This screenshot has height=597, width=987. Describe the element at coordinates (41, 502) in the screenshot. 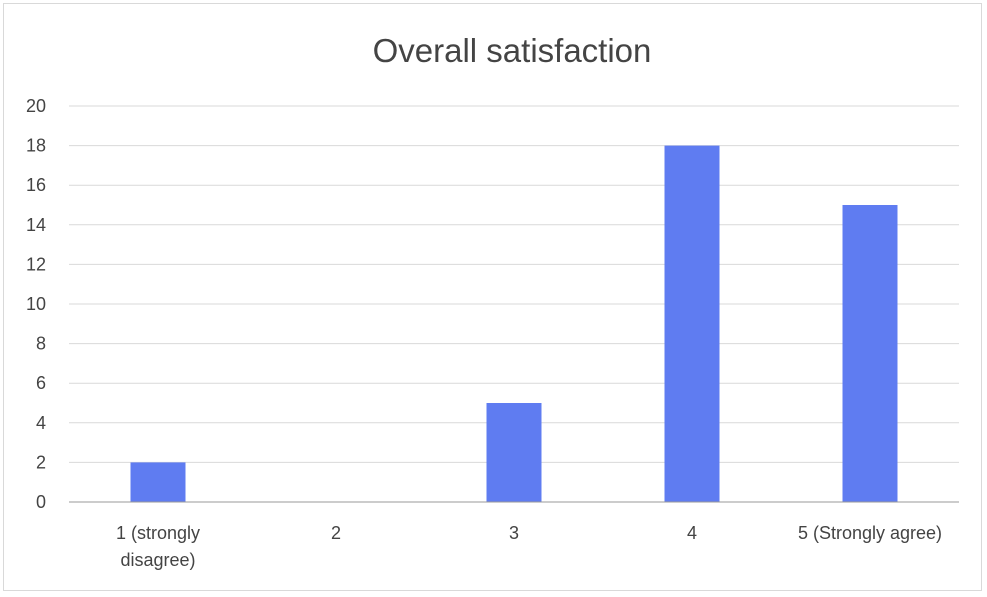

I see `y-tick-label: 0` at that location.